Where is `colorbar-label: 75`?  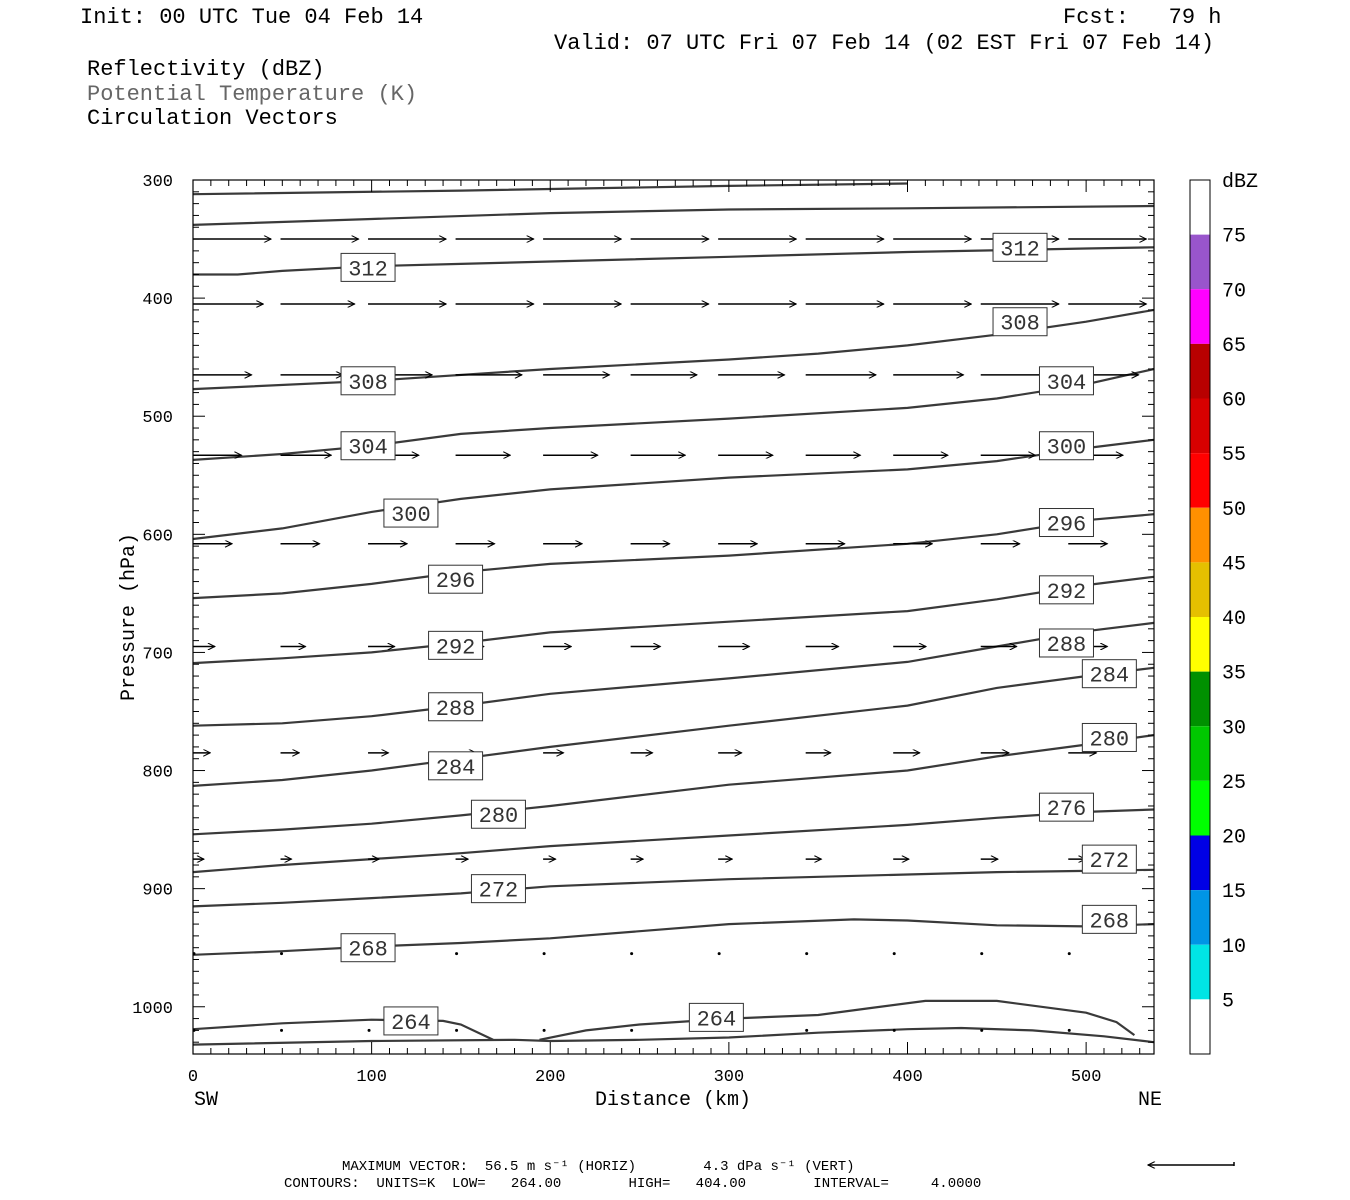 colorbar-label: 75 is located at coordinates (1234, 237).